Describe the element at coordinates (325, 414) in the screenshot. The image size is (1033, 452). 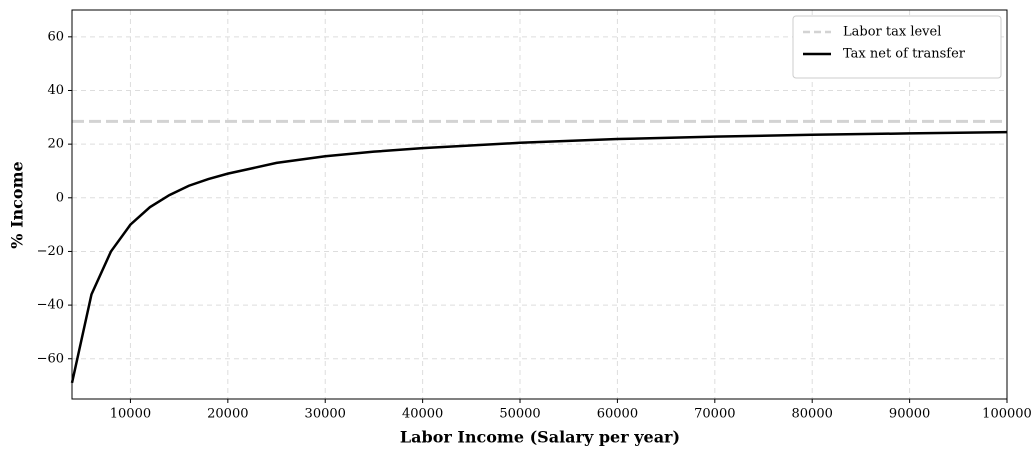
I see `x-tick-label: 30000` at that location.